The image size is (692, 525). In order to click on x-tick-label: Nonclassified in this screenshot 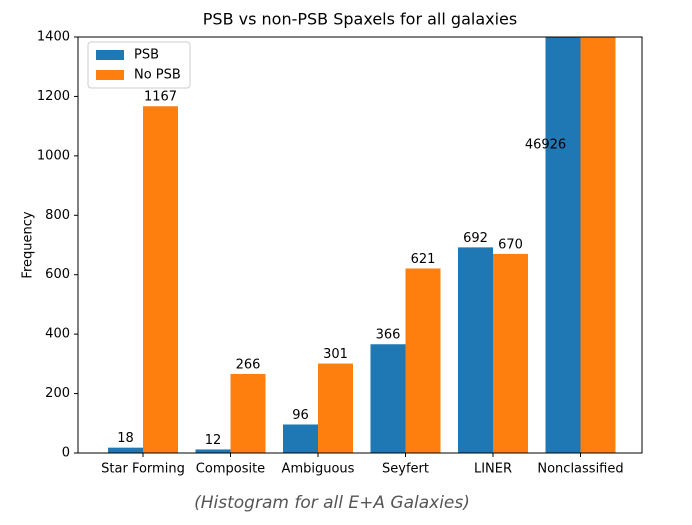, I will do `click(580, 469)`.